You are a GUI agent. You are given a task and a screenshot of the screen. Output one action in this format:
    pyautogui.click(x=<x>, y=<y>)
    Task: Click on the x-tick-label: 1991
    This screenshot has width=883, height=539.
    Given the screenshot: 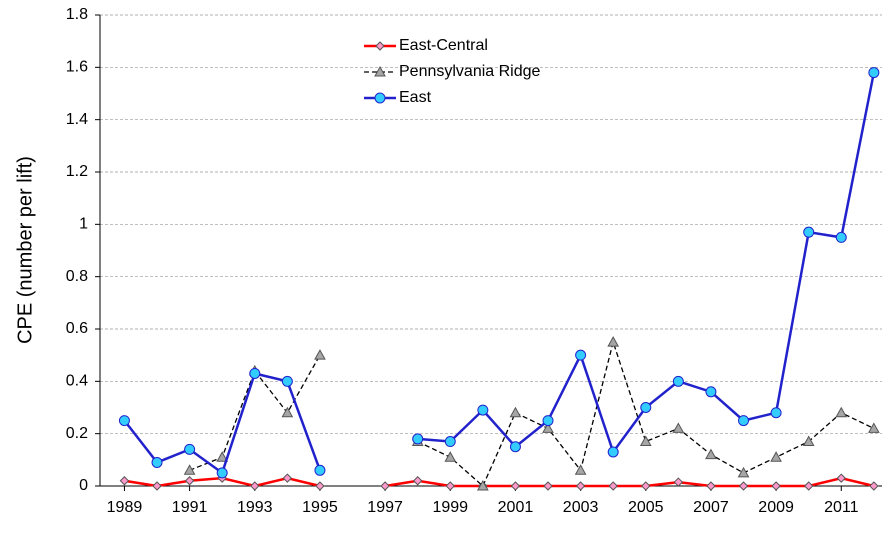 What is the action you would take?
    pyautogui.click(x=190, y=507)
    